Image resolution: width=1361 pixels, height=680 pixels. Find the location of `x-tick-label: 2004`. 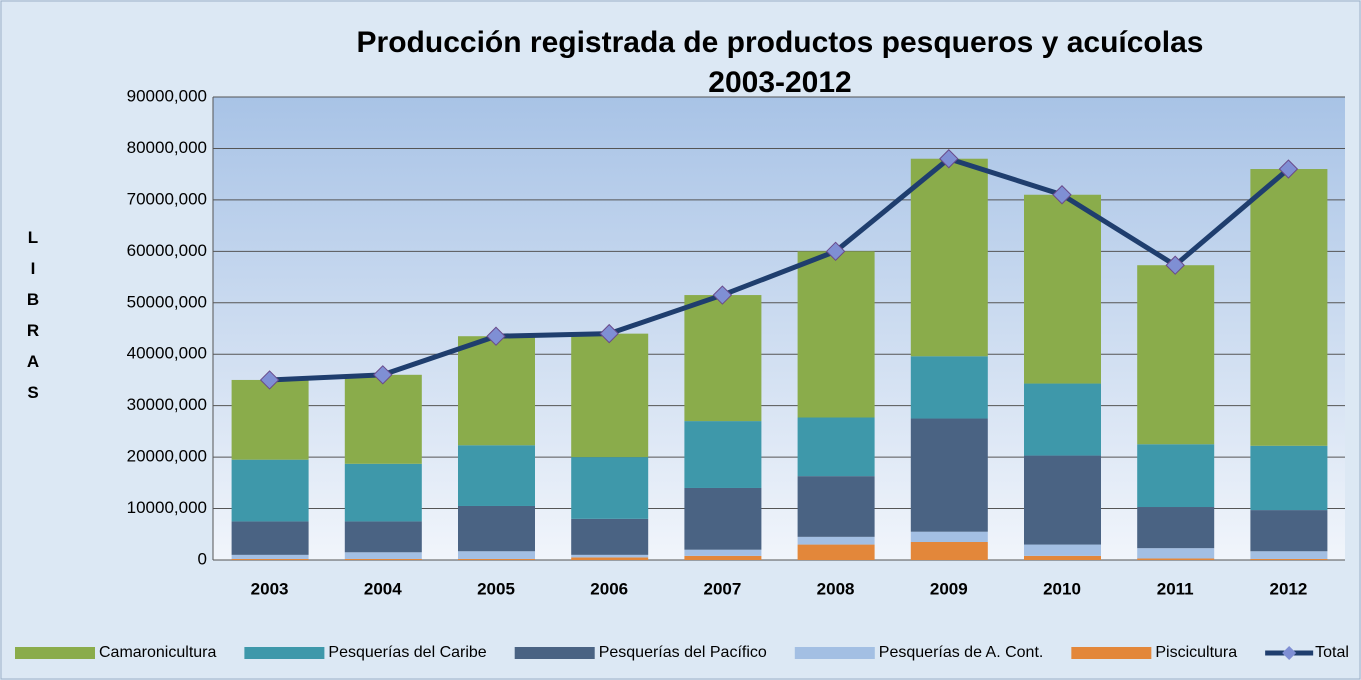

x-tick-label: 2004 is located at coordinates (383, 588).